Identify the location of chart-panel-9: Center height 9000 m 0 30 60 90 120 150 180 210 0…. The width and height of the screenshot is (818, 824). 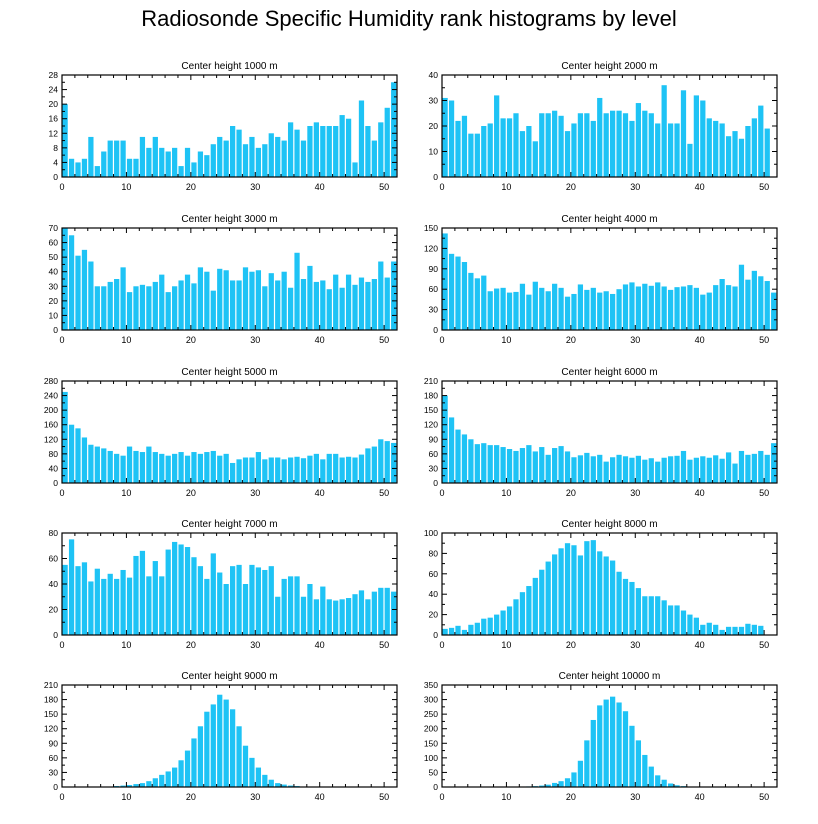
(221, 736).